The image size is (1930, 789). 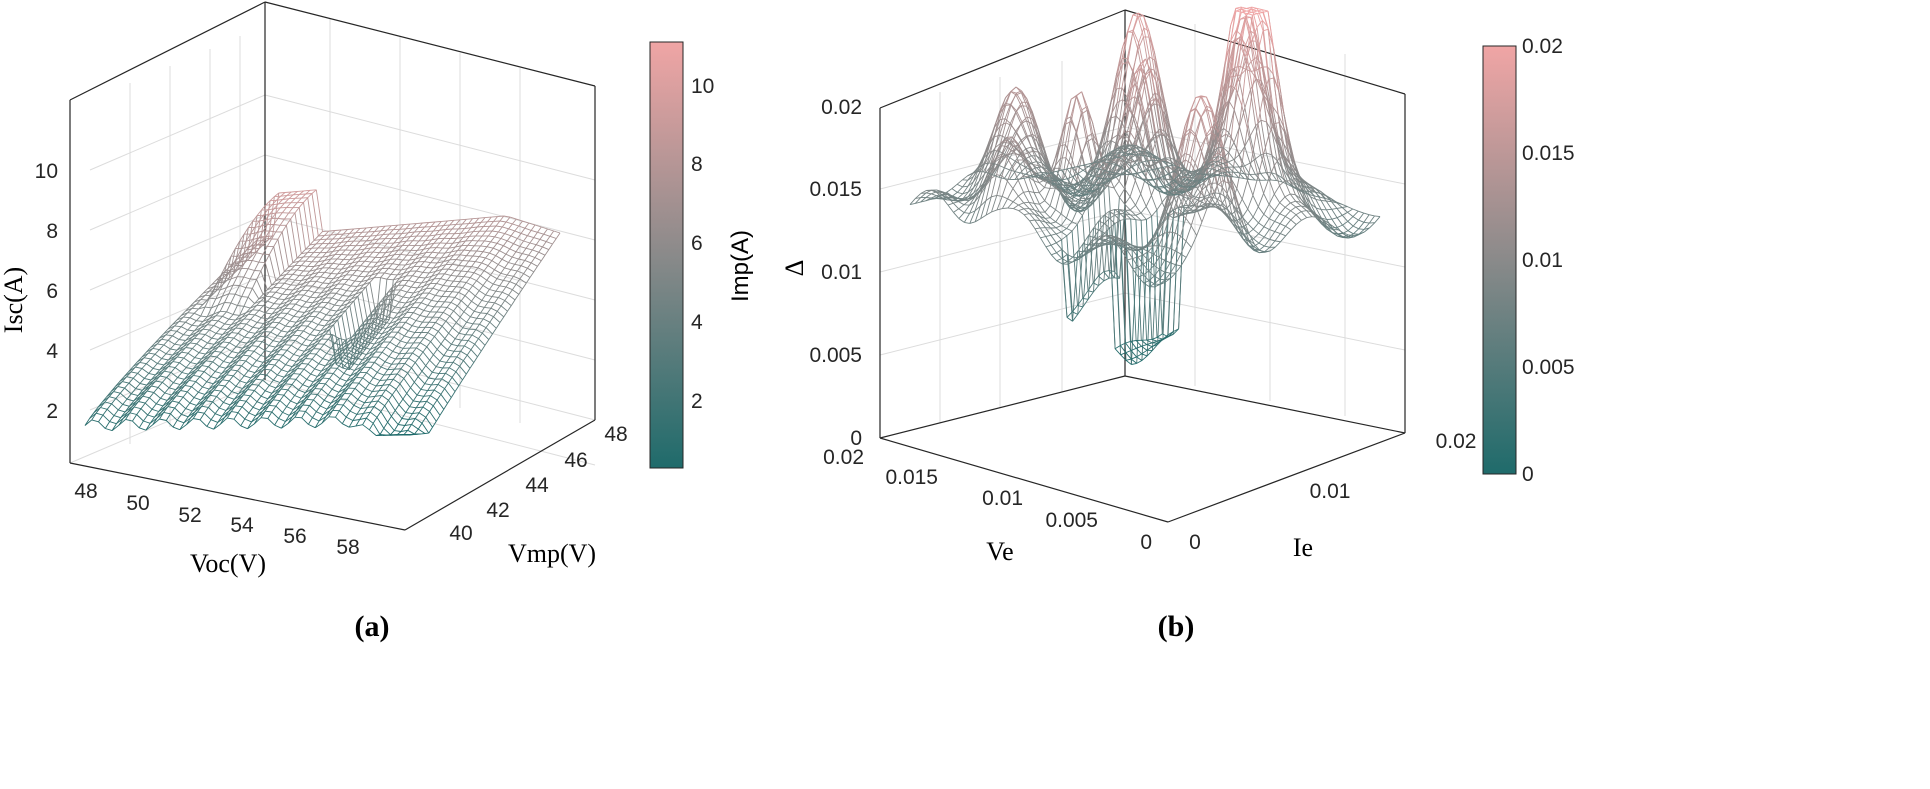 I want to click on a-colorbar-tick: 4, so click(x=697, y=322).